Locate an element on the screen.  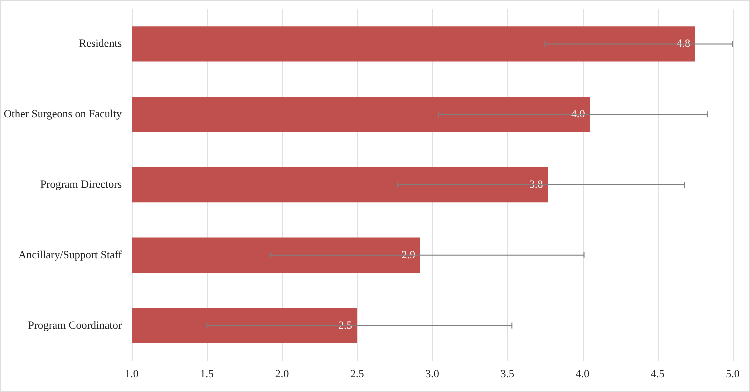
x-tick-label: 3.5 is located at coordinates (508, 374).